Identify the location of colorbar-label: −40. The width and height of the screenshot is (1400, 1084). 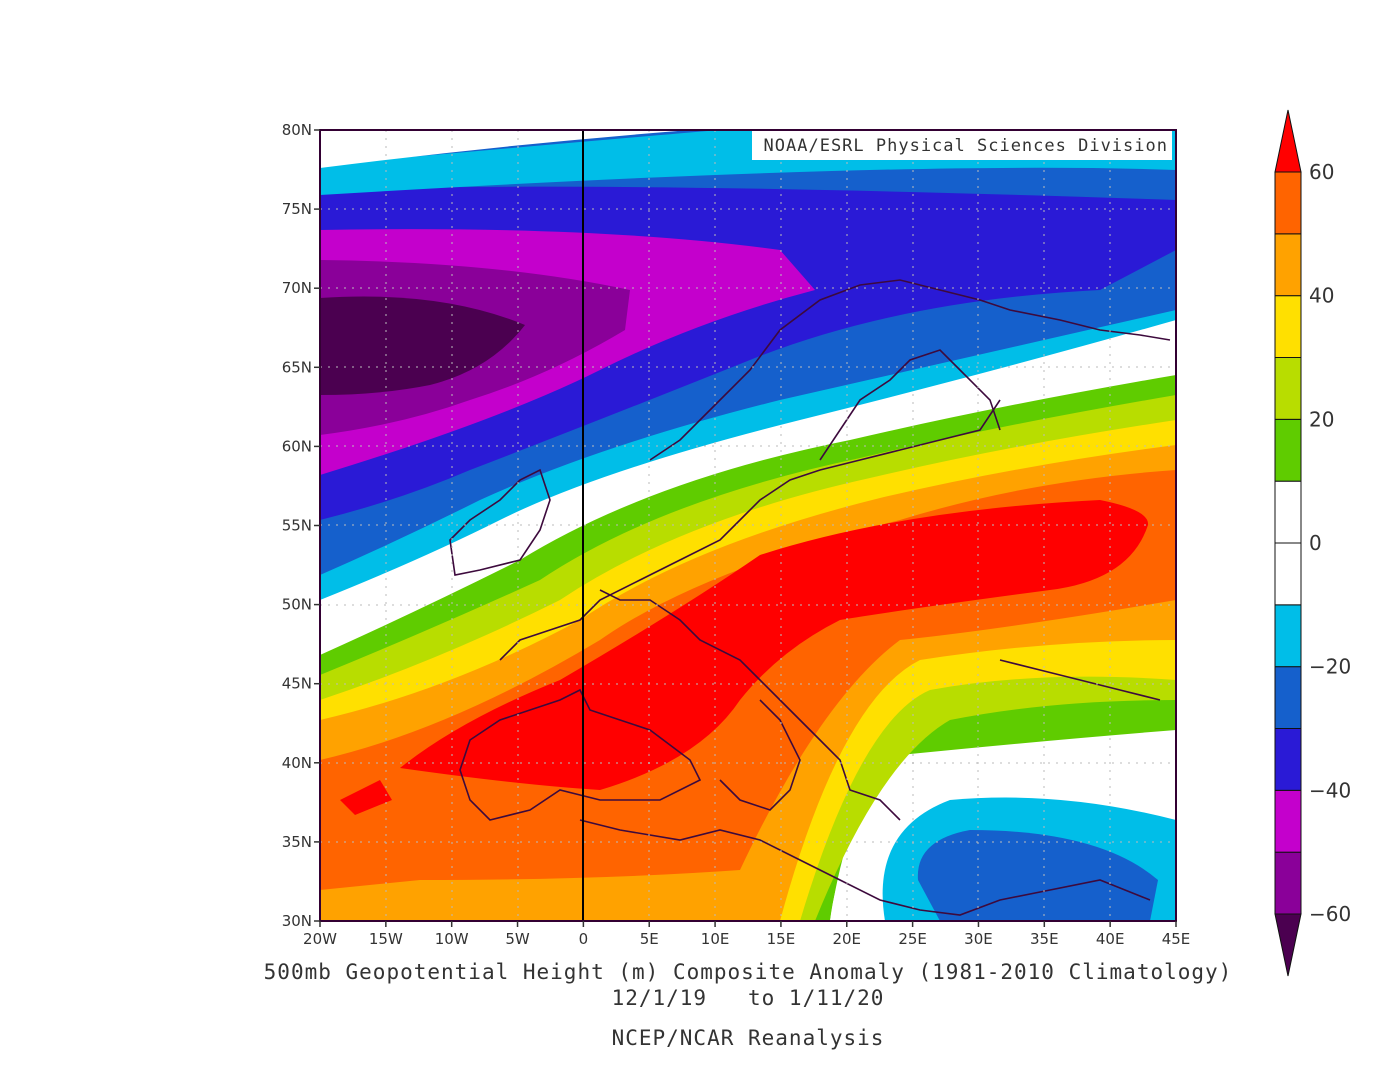
(1330, 790).